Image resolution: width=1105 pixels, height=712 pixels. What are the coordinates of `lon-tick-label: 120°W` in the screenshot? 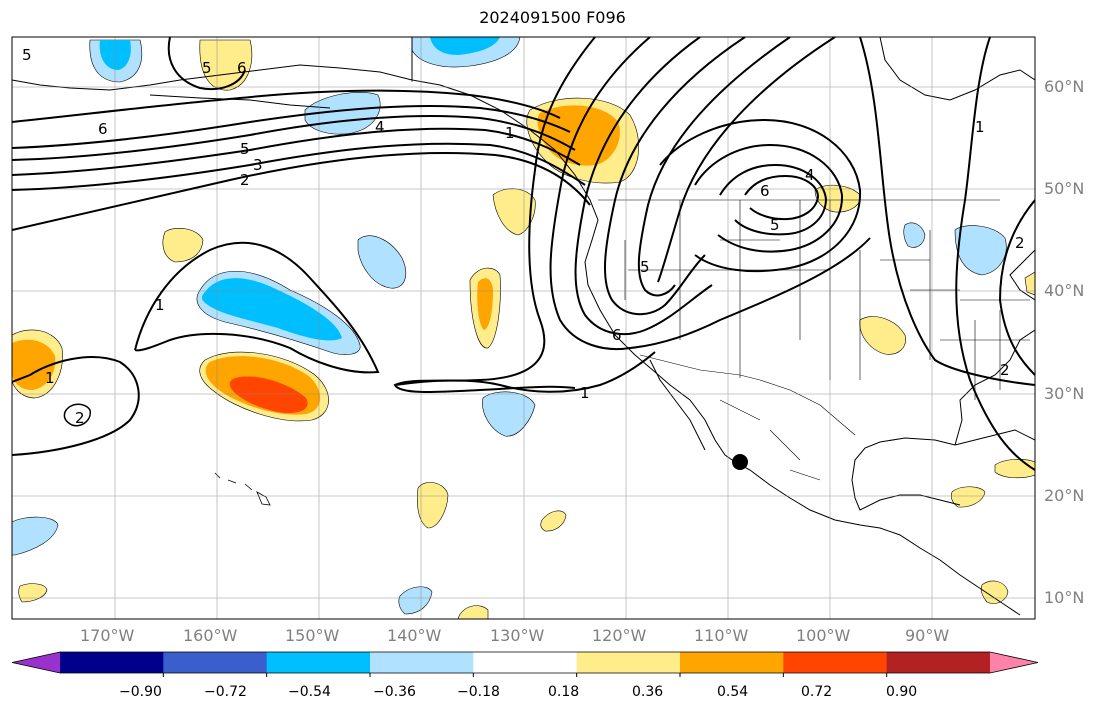 It's located at (619, 635).